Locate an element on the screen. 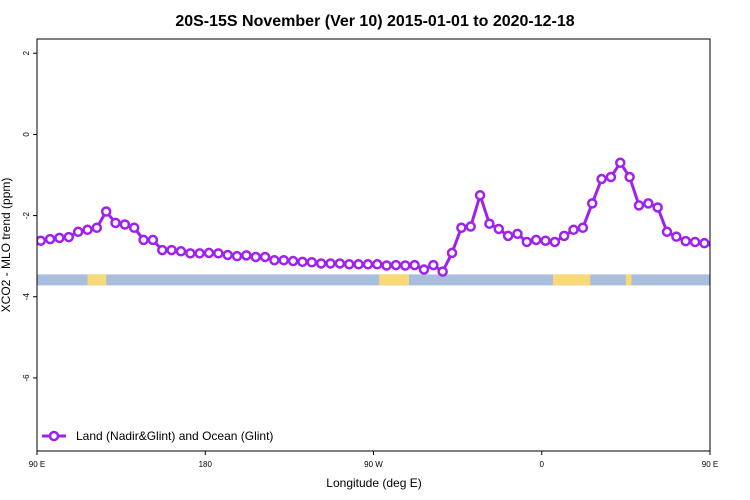  x-axis-label: Longitude (deg E) is located at coordinates (373, 483).